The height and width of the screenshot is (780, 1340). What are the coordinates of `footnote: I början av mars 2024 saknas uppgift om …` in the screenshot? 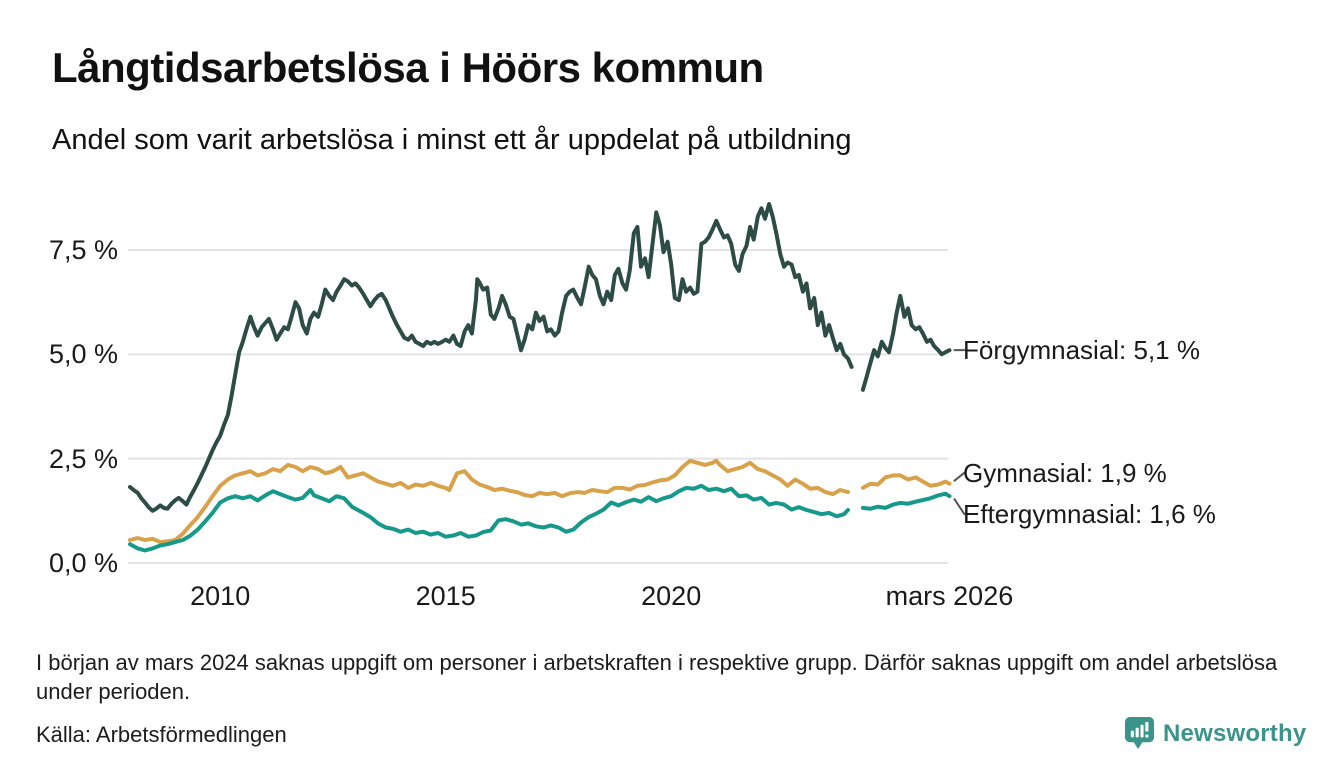 It's located at (657, 677).